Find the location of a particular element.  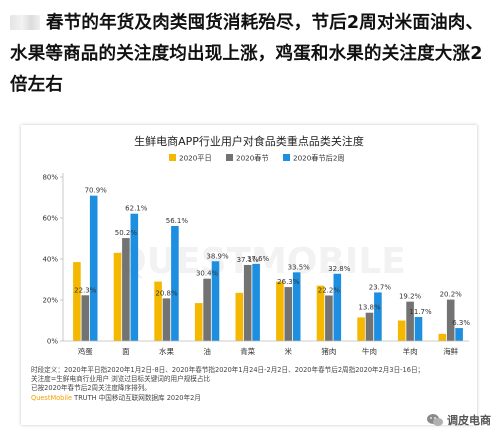

data-label: 37.1% is located at coordinates (248, 260).